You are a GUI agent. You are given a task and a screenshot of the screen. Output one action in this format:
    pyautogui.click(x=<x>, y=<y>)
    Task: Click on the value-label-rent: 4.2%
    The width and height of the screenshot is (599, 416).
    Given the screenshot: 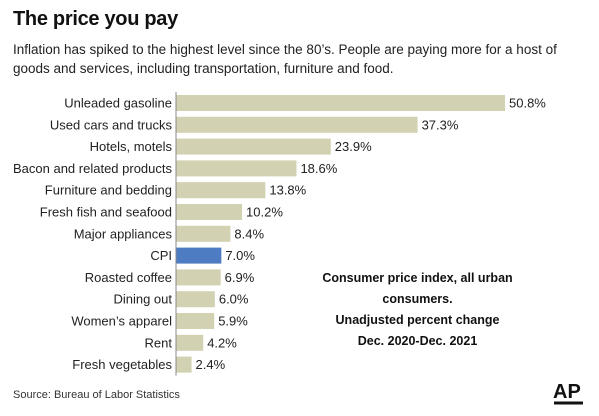 What is the action you would take?
    pyautogui.click(x=222, y=342)
    